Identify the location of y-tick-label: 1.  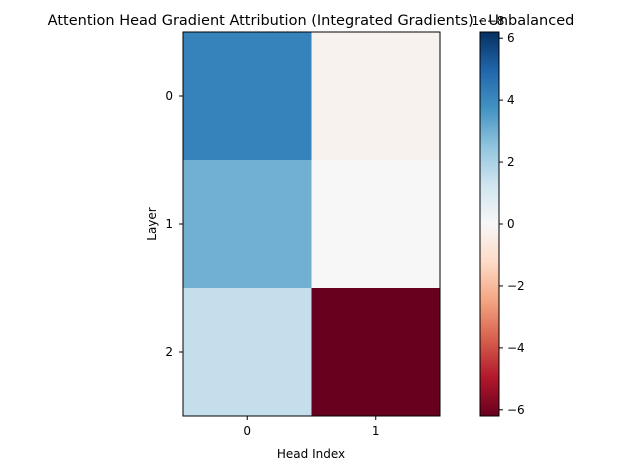
(169, 224).